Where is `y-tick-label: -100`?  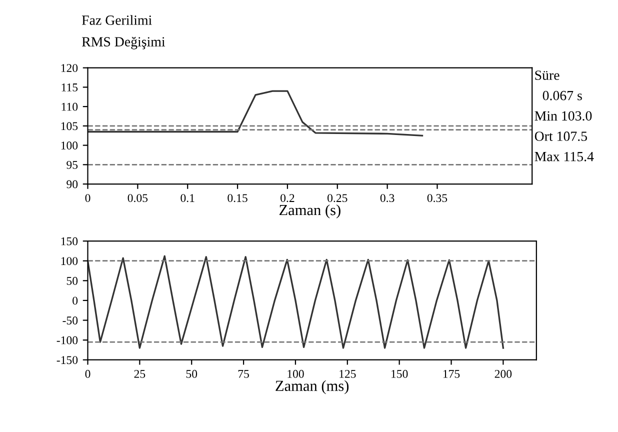
y-tick-label: -100 is located at coordinates (67, 340).